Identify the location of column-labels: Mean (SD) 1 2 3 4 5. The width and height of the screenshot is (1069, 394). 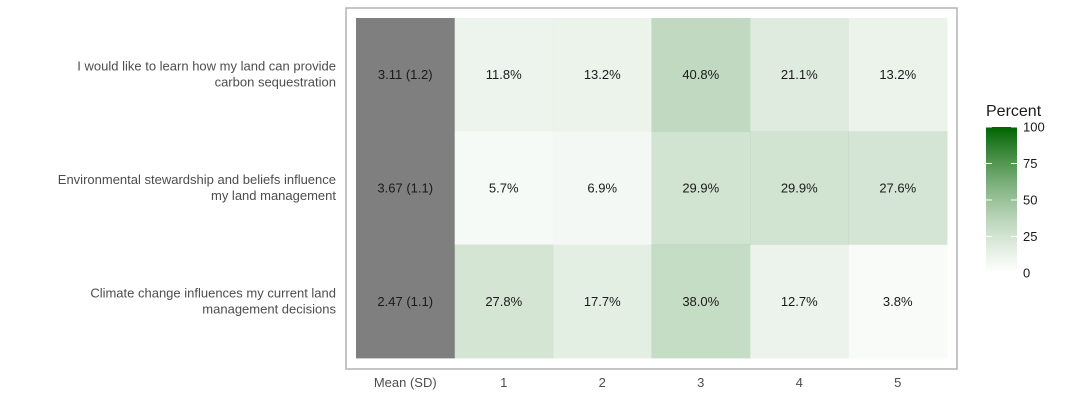
(638, 382).